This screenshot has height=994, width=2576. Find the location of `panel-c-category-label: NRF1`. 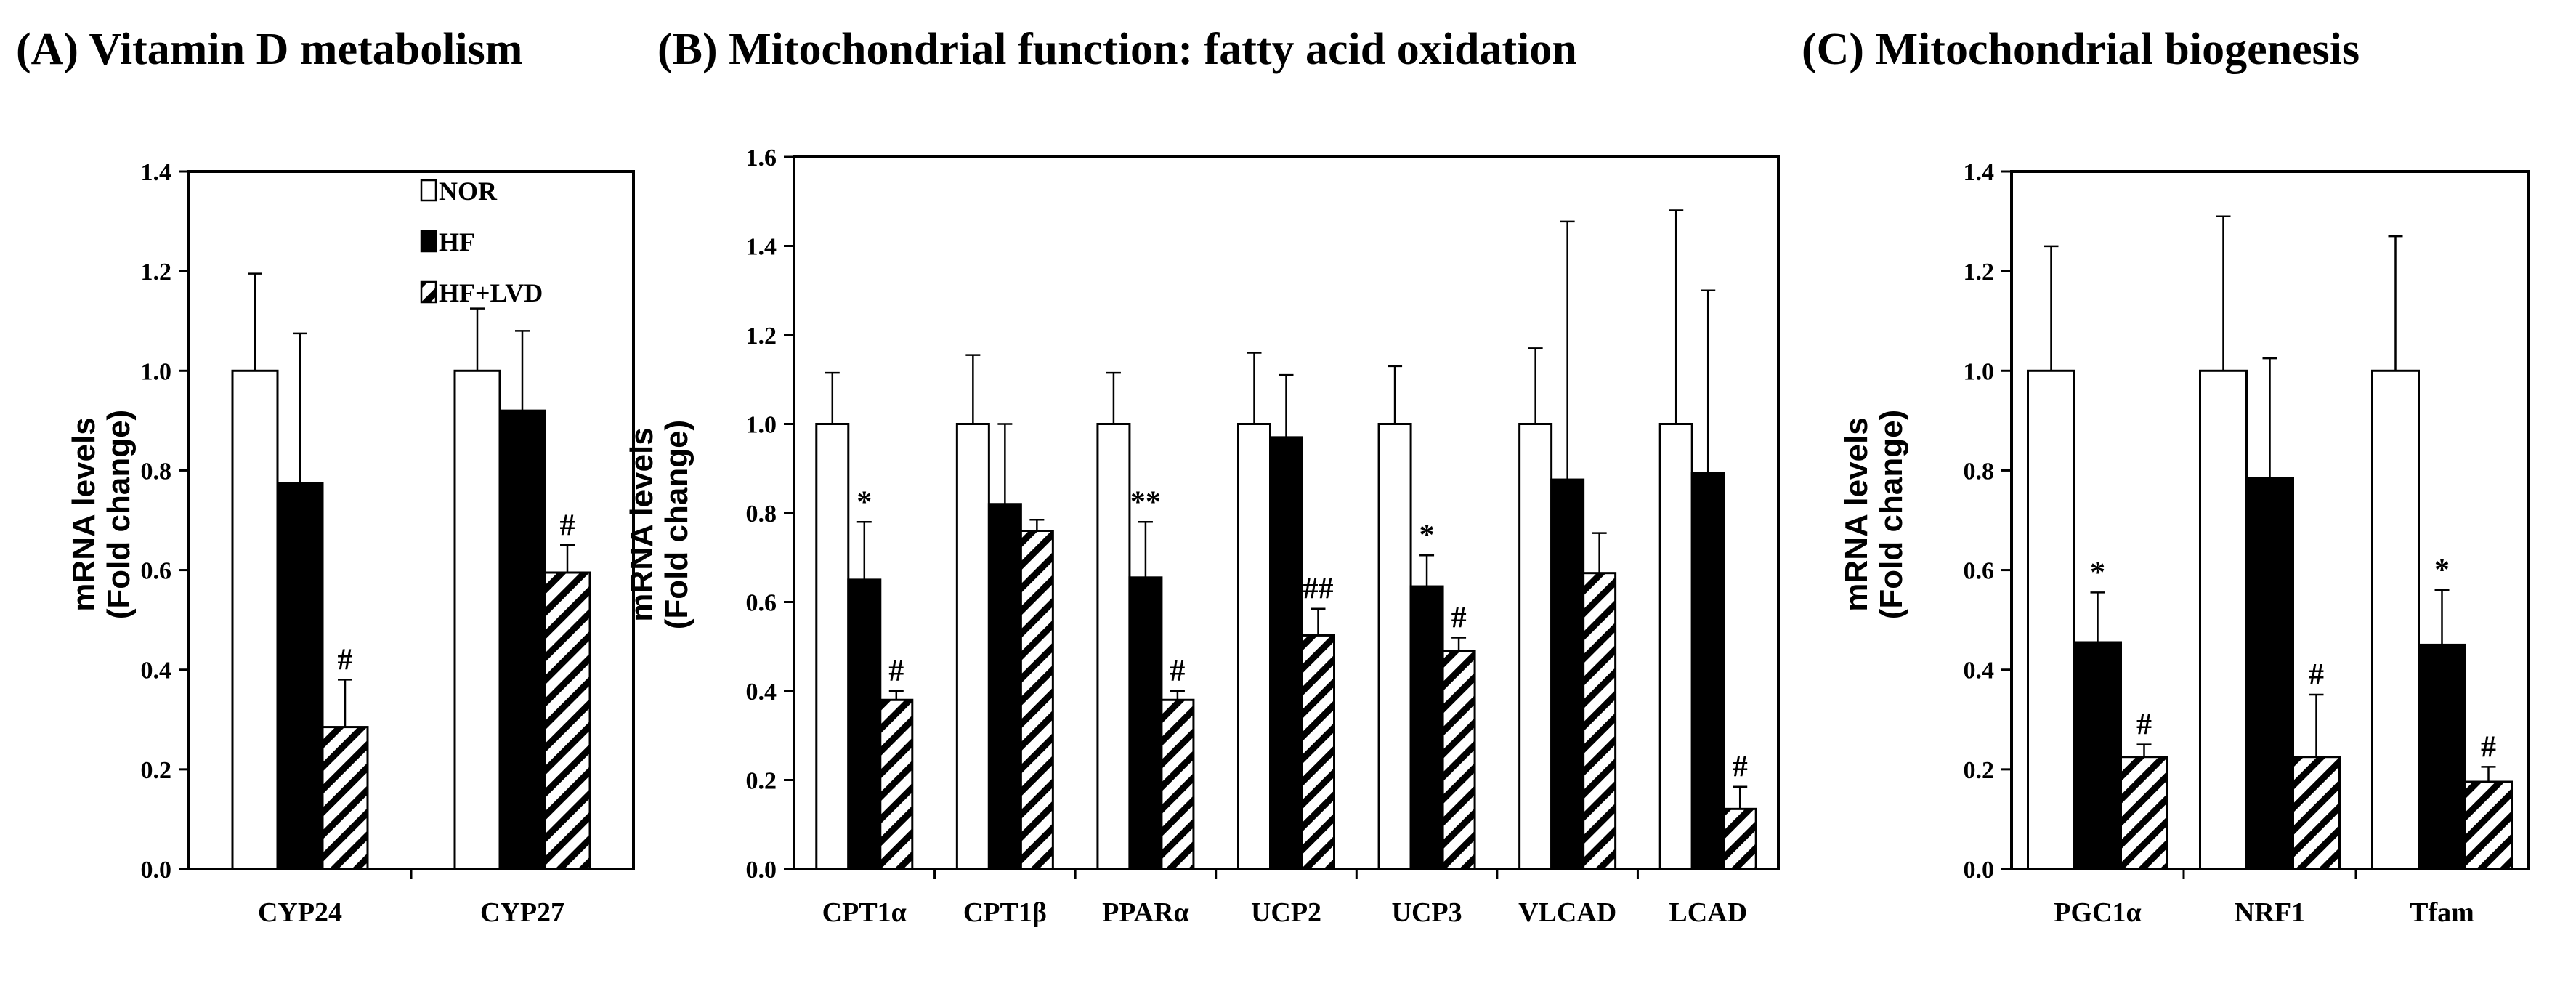

panel-c-category-label: NRF1 is located at coordinates (2270, 912).